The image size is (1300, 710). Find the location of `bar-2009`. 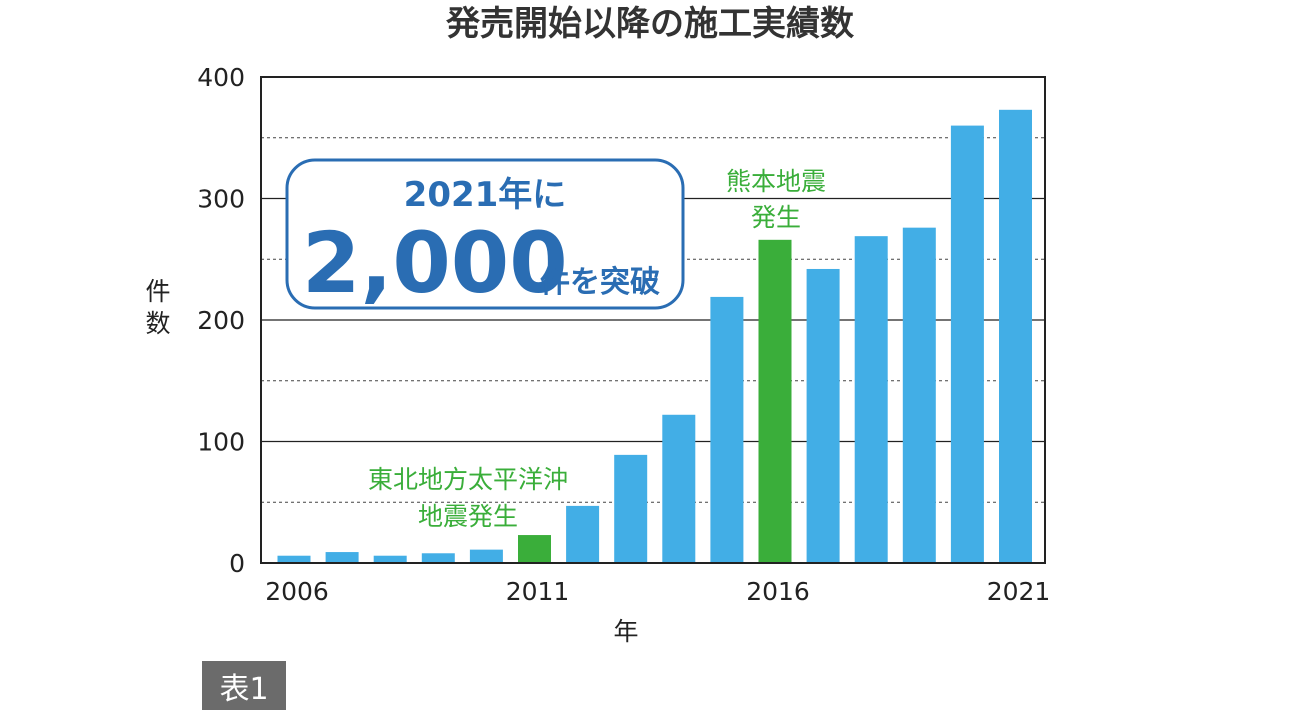

bar-2009 is located at coordinates (438, 558).